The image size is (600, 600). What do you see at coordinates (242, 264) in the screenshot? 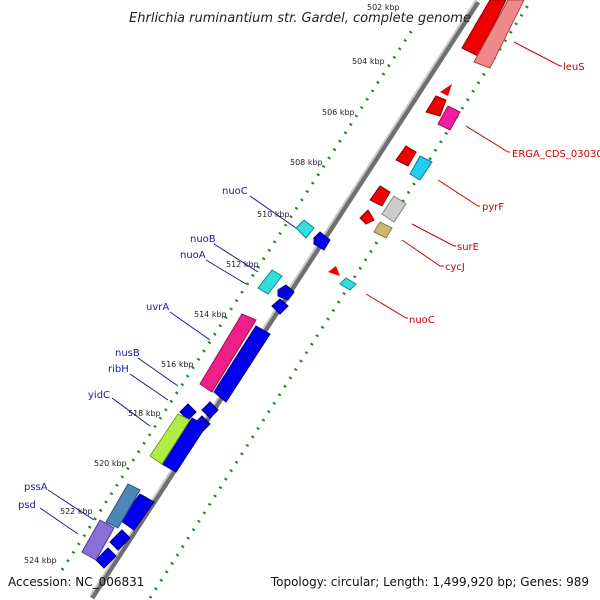
I see `tick-label: 512 kbp` at bounding box center [242, 264].